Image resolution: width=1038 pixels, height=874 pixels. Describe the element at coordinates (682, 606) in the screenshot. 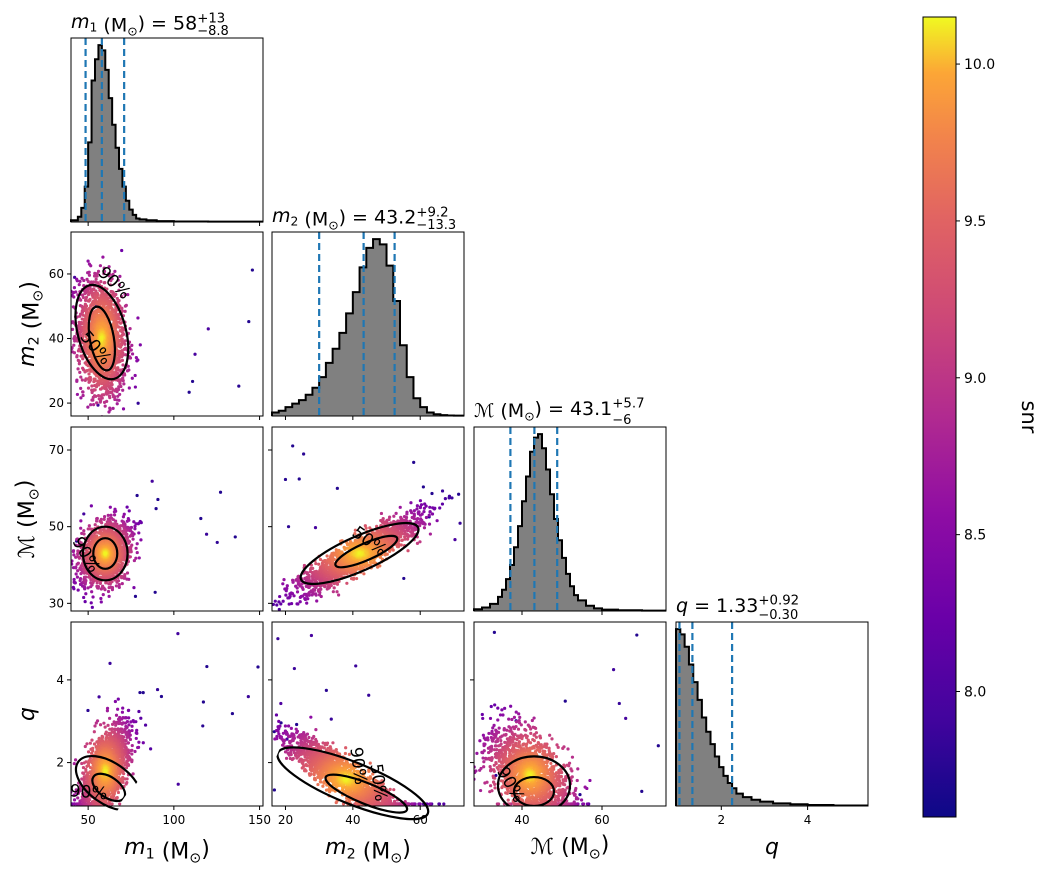

I see `title-symbol-q: q` at that location.